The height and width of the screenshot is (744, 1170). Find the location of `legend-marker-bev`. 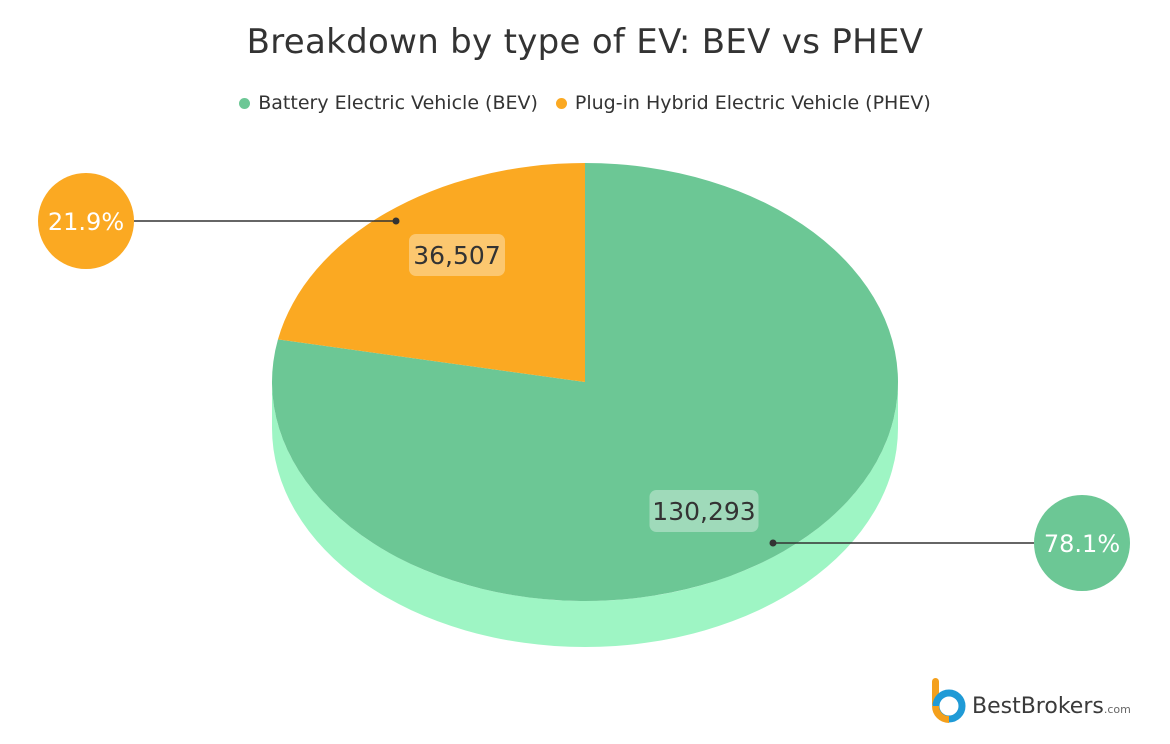

legend-marker-bev is located at coordinates (245, 103).